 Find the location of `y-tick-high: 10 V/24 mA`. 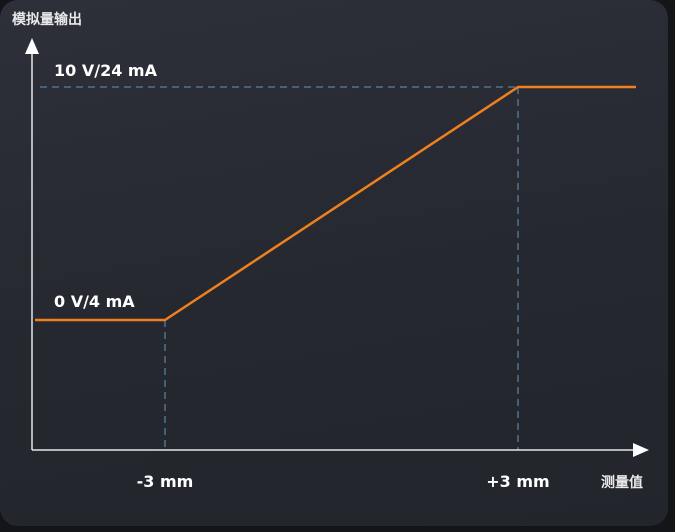

y-tick-high: 10 V/24 mA is located at coordinates (106, 70).